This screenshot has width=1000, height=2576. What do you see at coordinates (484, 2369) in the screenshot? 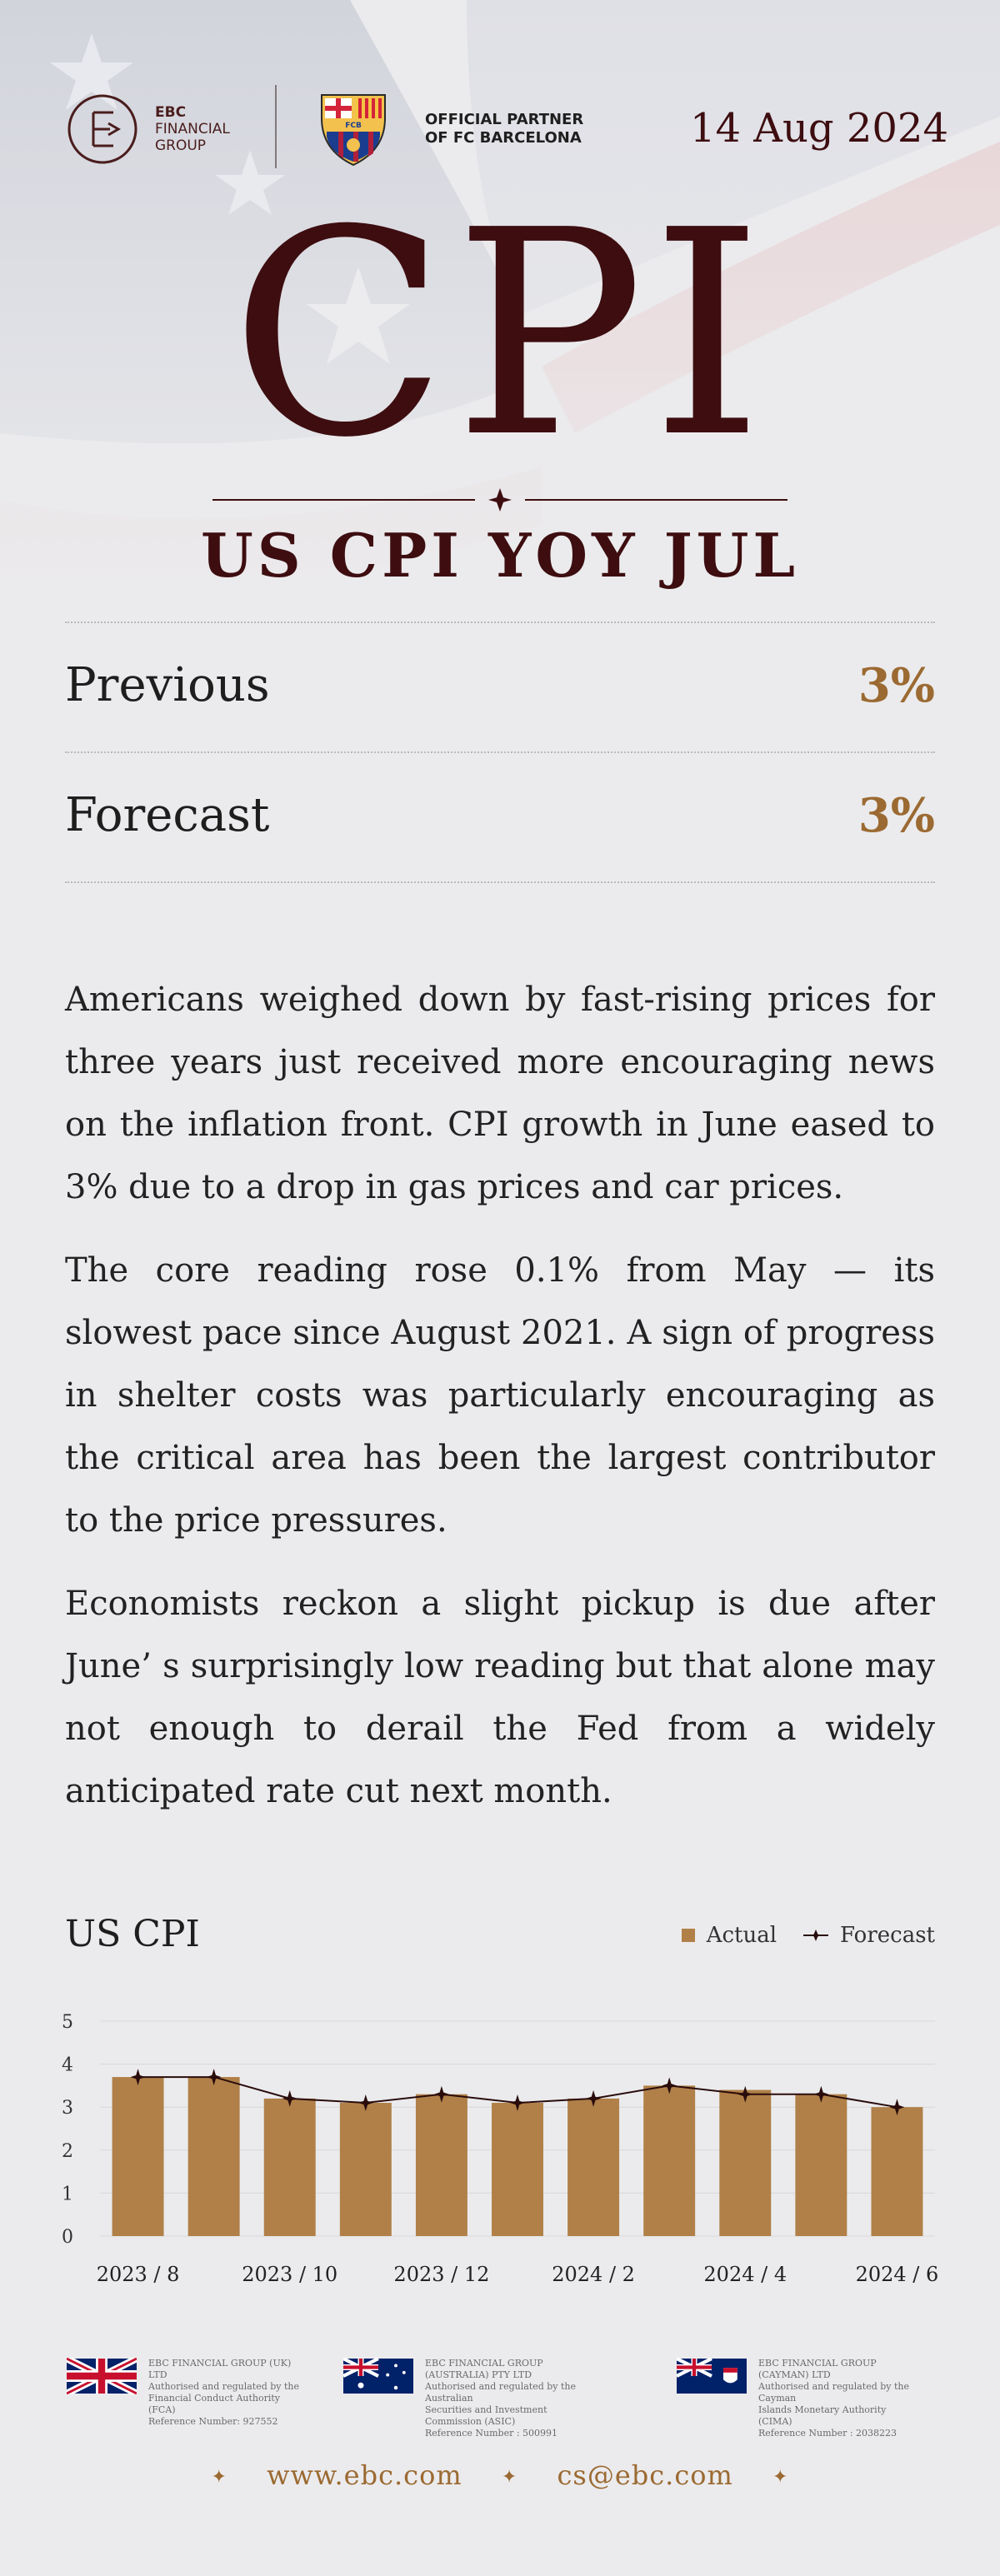
I see `reg-line: EBC FINANCIAL GROUP (AUSTRALIA) PTY LTD` at bounding box center [484, 2369].